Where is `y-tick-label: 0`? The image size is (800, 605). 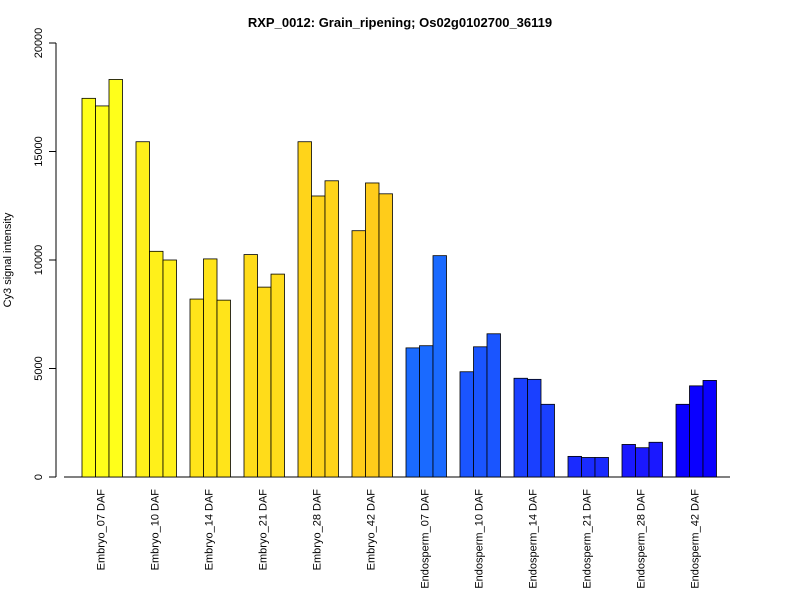 y-tick-label: 0 is located at coordinates (39, 477).